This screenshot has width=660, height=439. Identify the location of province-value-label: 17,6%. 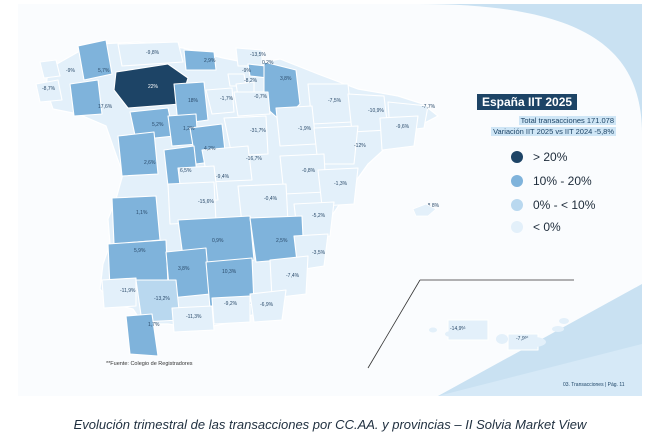
(105, 107).